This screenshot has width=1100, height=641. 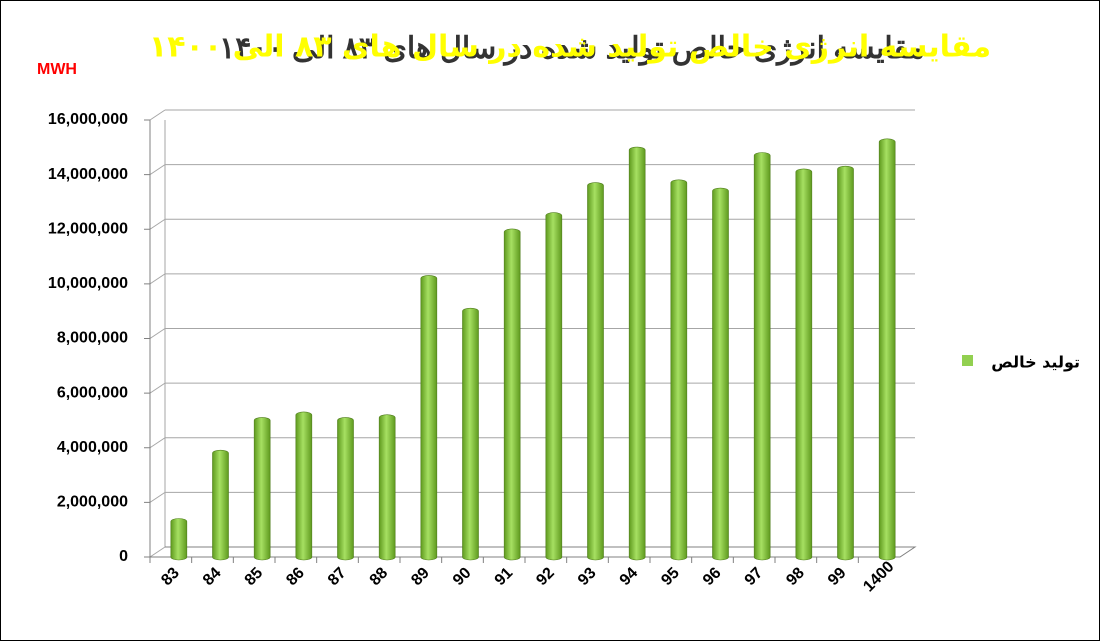 What do you see at coordinates (1035, 362) in the screenshot?
I see `legend-label: تولید خالص` at bounding box center [1035, 362].